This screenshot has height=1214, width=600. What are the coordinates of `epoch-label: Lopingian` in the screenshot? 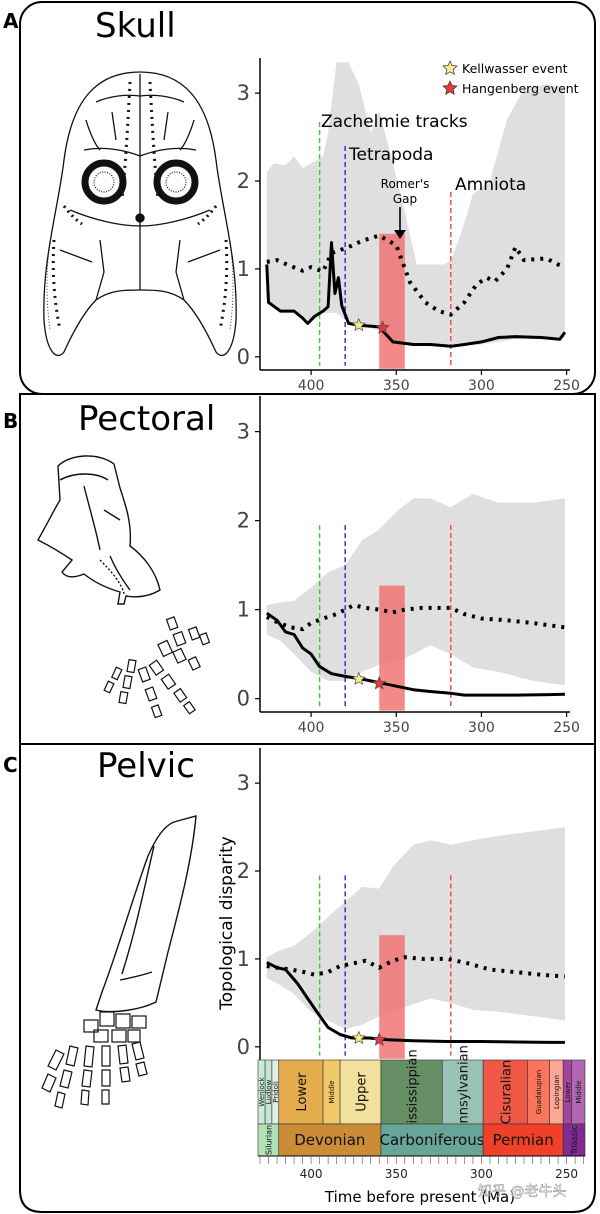 It's located at (557, 1092).